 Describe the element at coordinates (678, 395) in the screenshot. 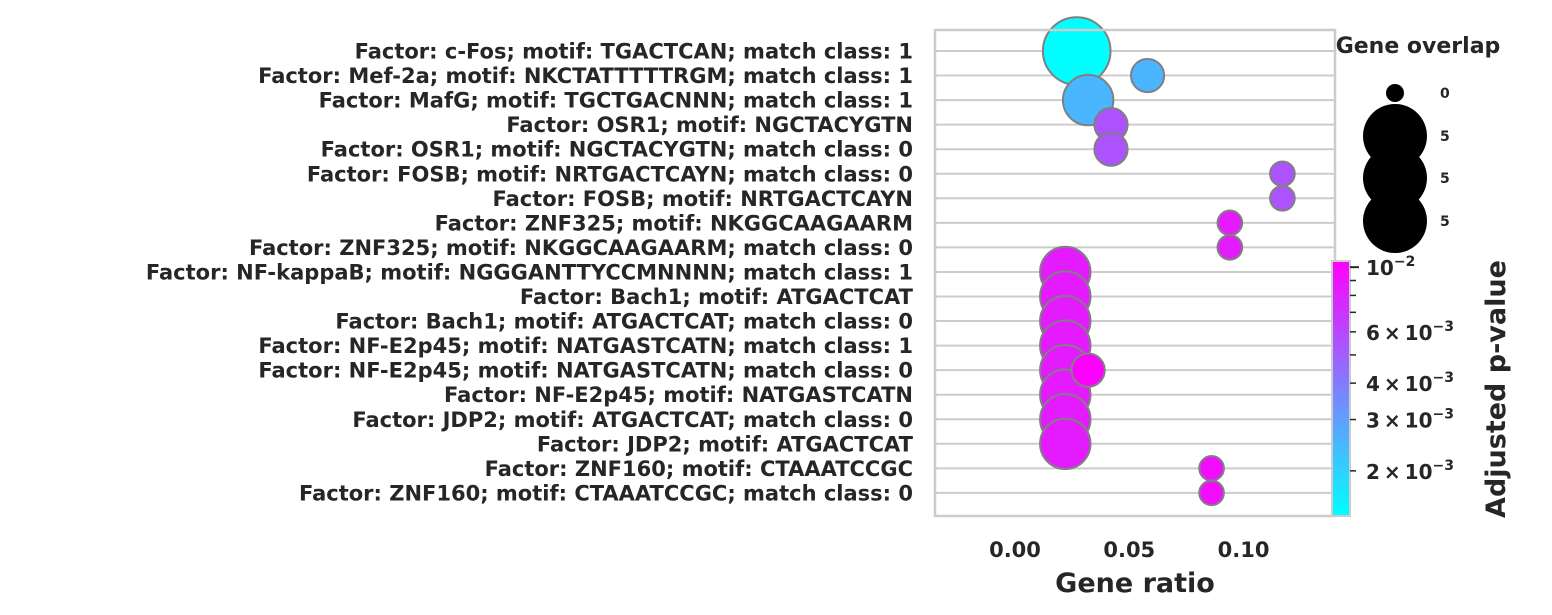

I see `y-tick-label: Factor: NF-E2p45; motif: NATGASTCATN` at that location.